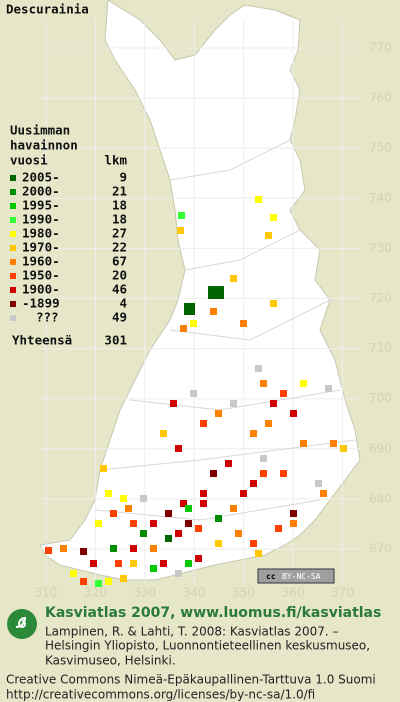  I want to click on northing-label: 750, so click(380, 148).